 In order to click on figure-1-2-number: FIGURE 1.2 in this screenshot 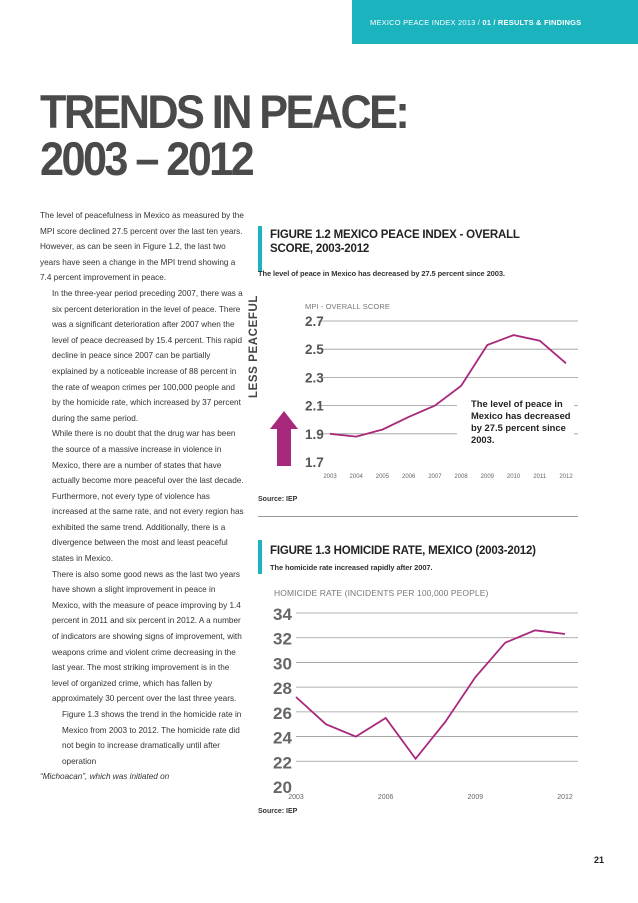, I will do `click(300, 235)`.